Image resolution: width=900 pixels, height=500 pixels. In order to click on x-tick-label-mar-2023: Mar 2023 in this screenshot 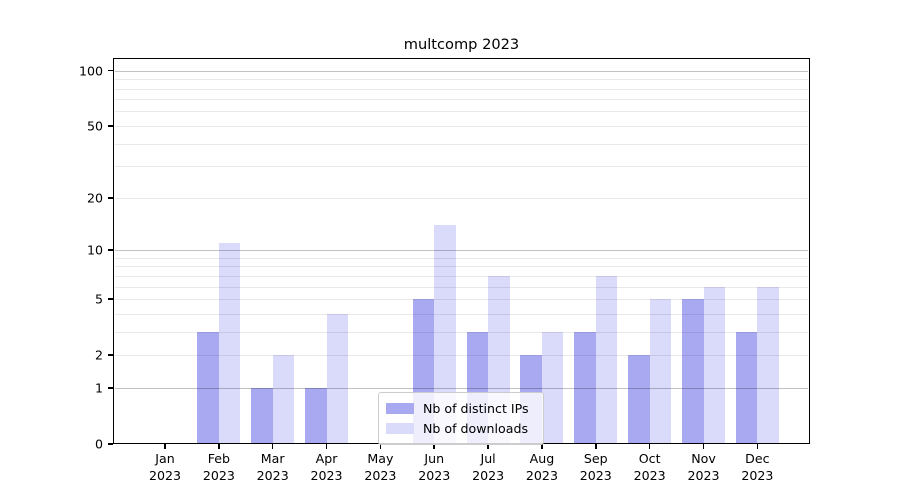, I will do `click(273, 467)`.